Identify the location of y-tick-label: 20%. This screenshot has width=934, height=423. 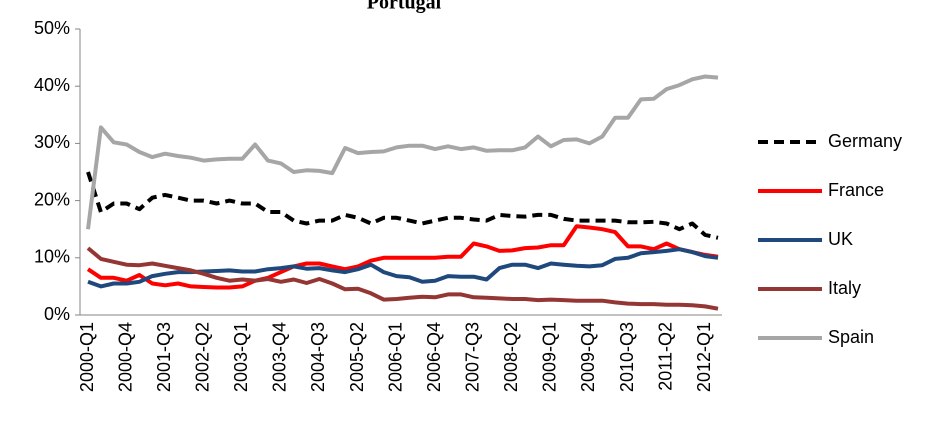
(52, 199).